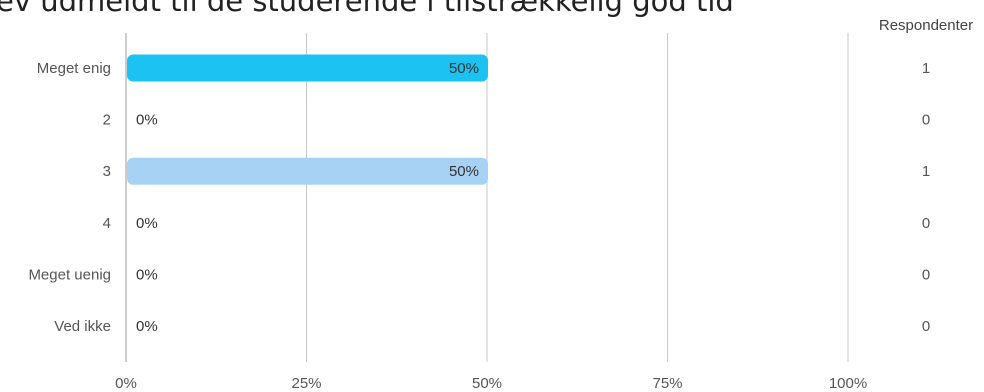  I want to click on category-label: 3, so click(107, 171).